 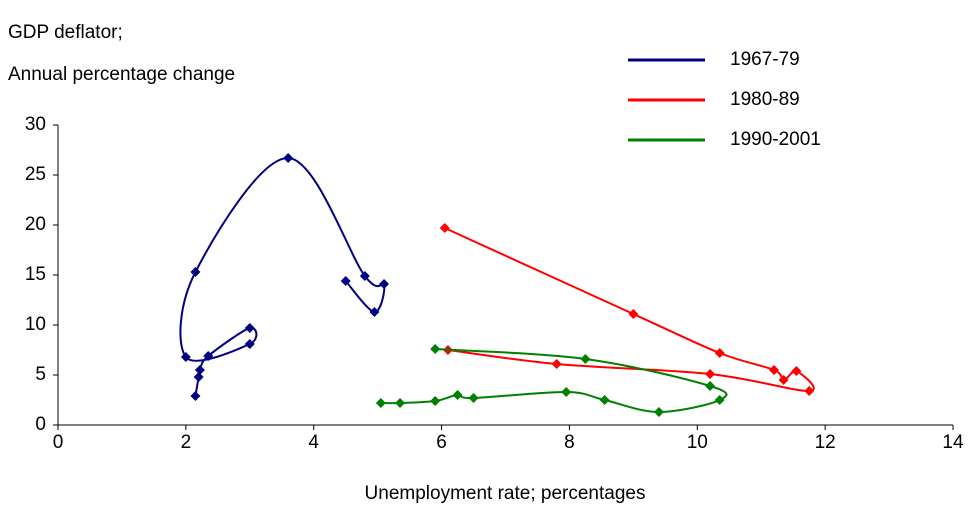 I want to click on legend-label: 1980-89, so click(x=765, y=99).